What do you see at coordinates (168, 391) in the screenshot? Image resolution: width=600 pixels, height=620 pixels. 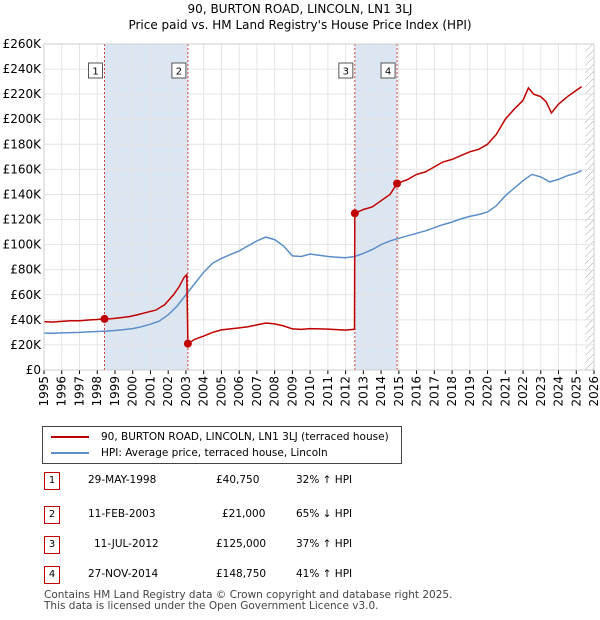 I see `x-tick-label: 2002` at bounding box center [168, 391].